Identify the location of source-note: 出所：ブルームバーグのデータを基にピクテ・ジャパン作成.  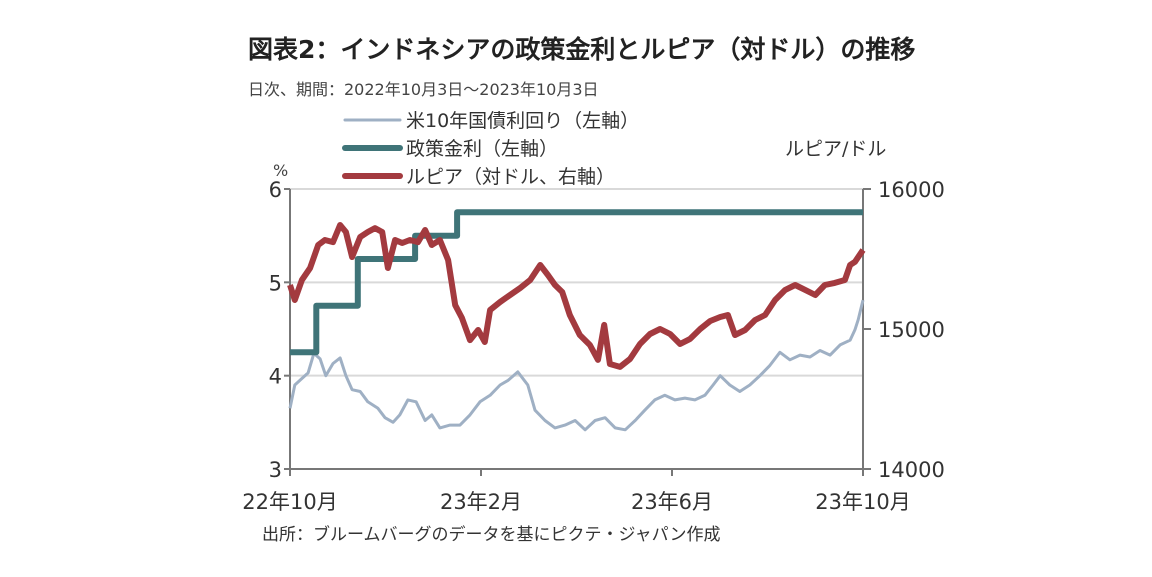
(491, 534).